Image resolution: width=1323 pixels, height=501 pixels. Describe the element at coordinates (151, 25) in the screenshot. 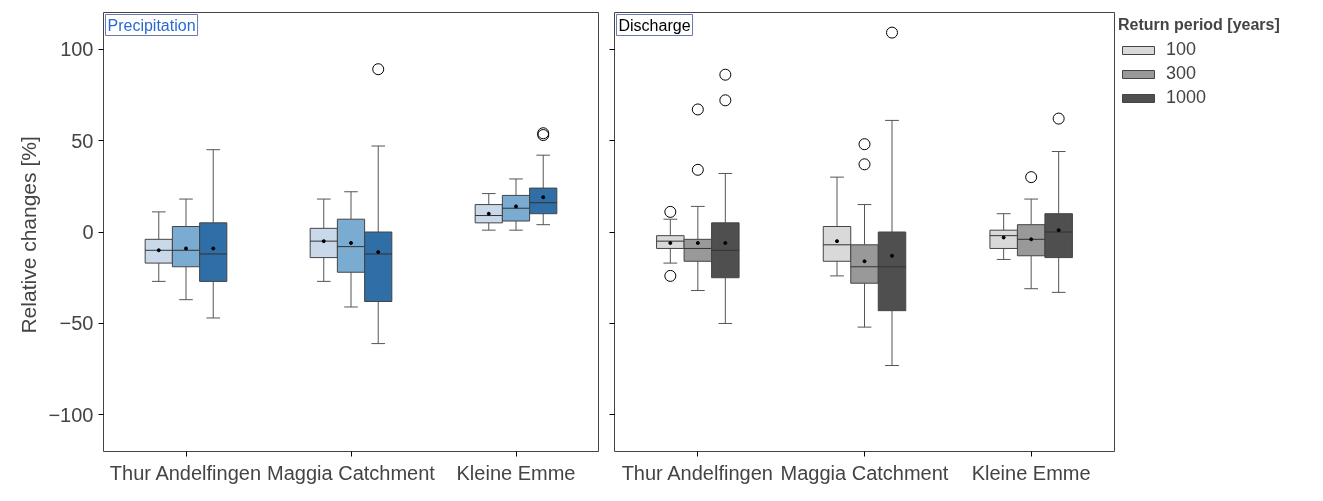

I see `chart-title: Precipitation` at that location.